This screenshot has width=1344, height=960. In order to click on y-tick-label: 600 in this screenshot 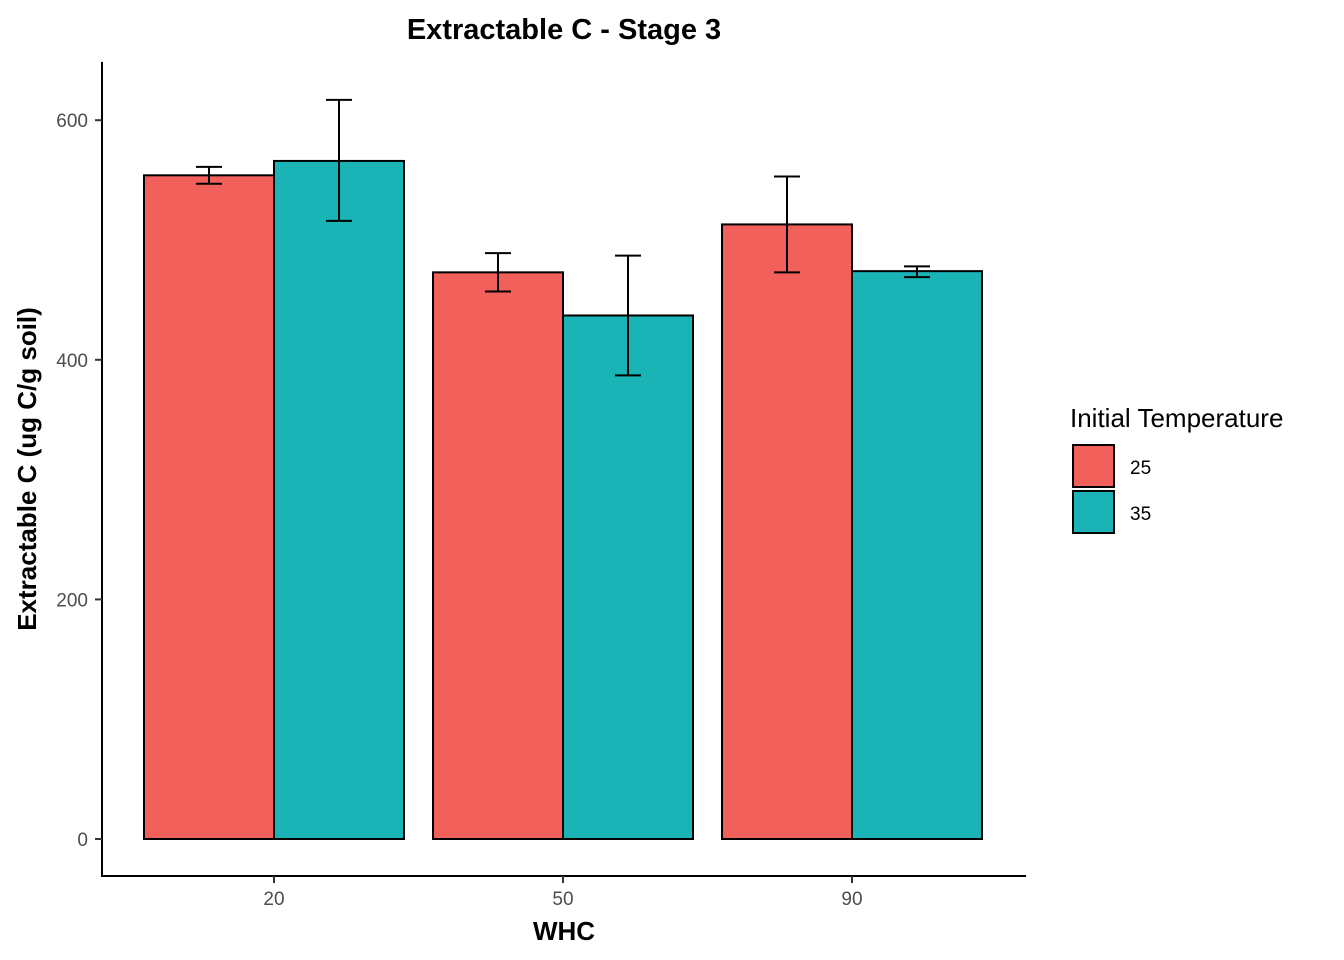, I will do `click(72, 121)`.